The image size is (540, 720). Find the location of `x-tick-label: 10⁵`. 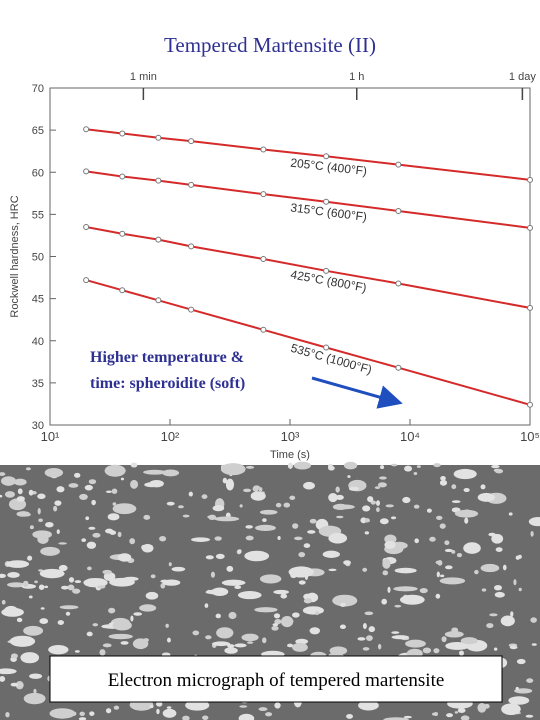

x-tick-label: 10⁵ is located at coordinates (530, 436).